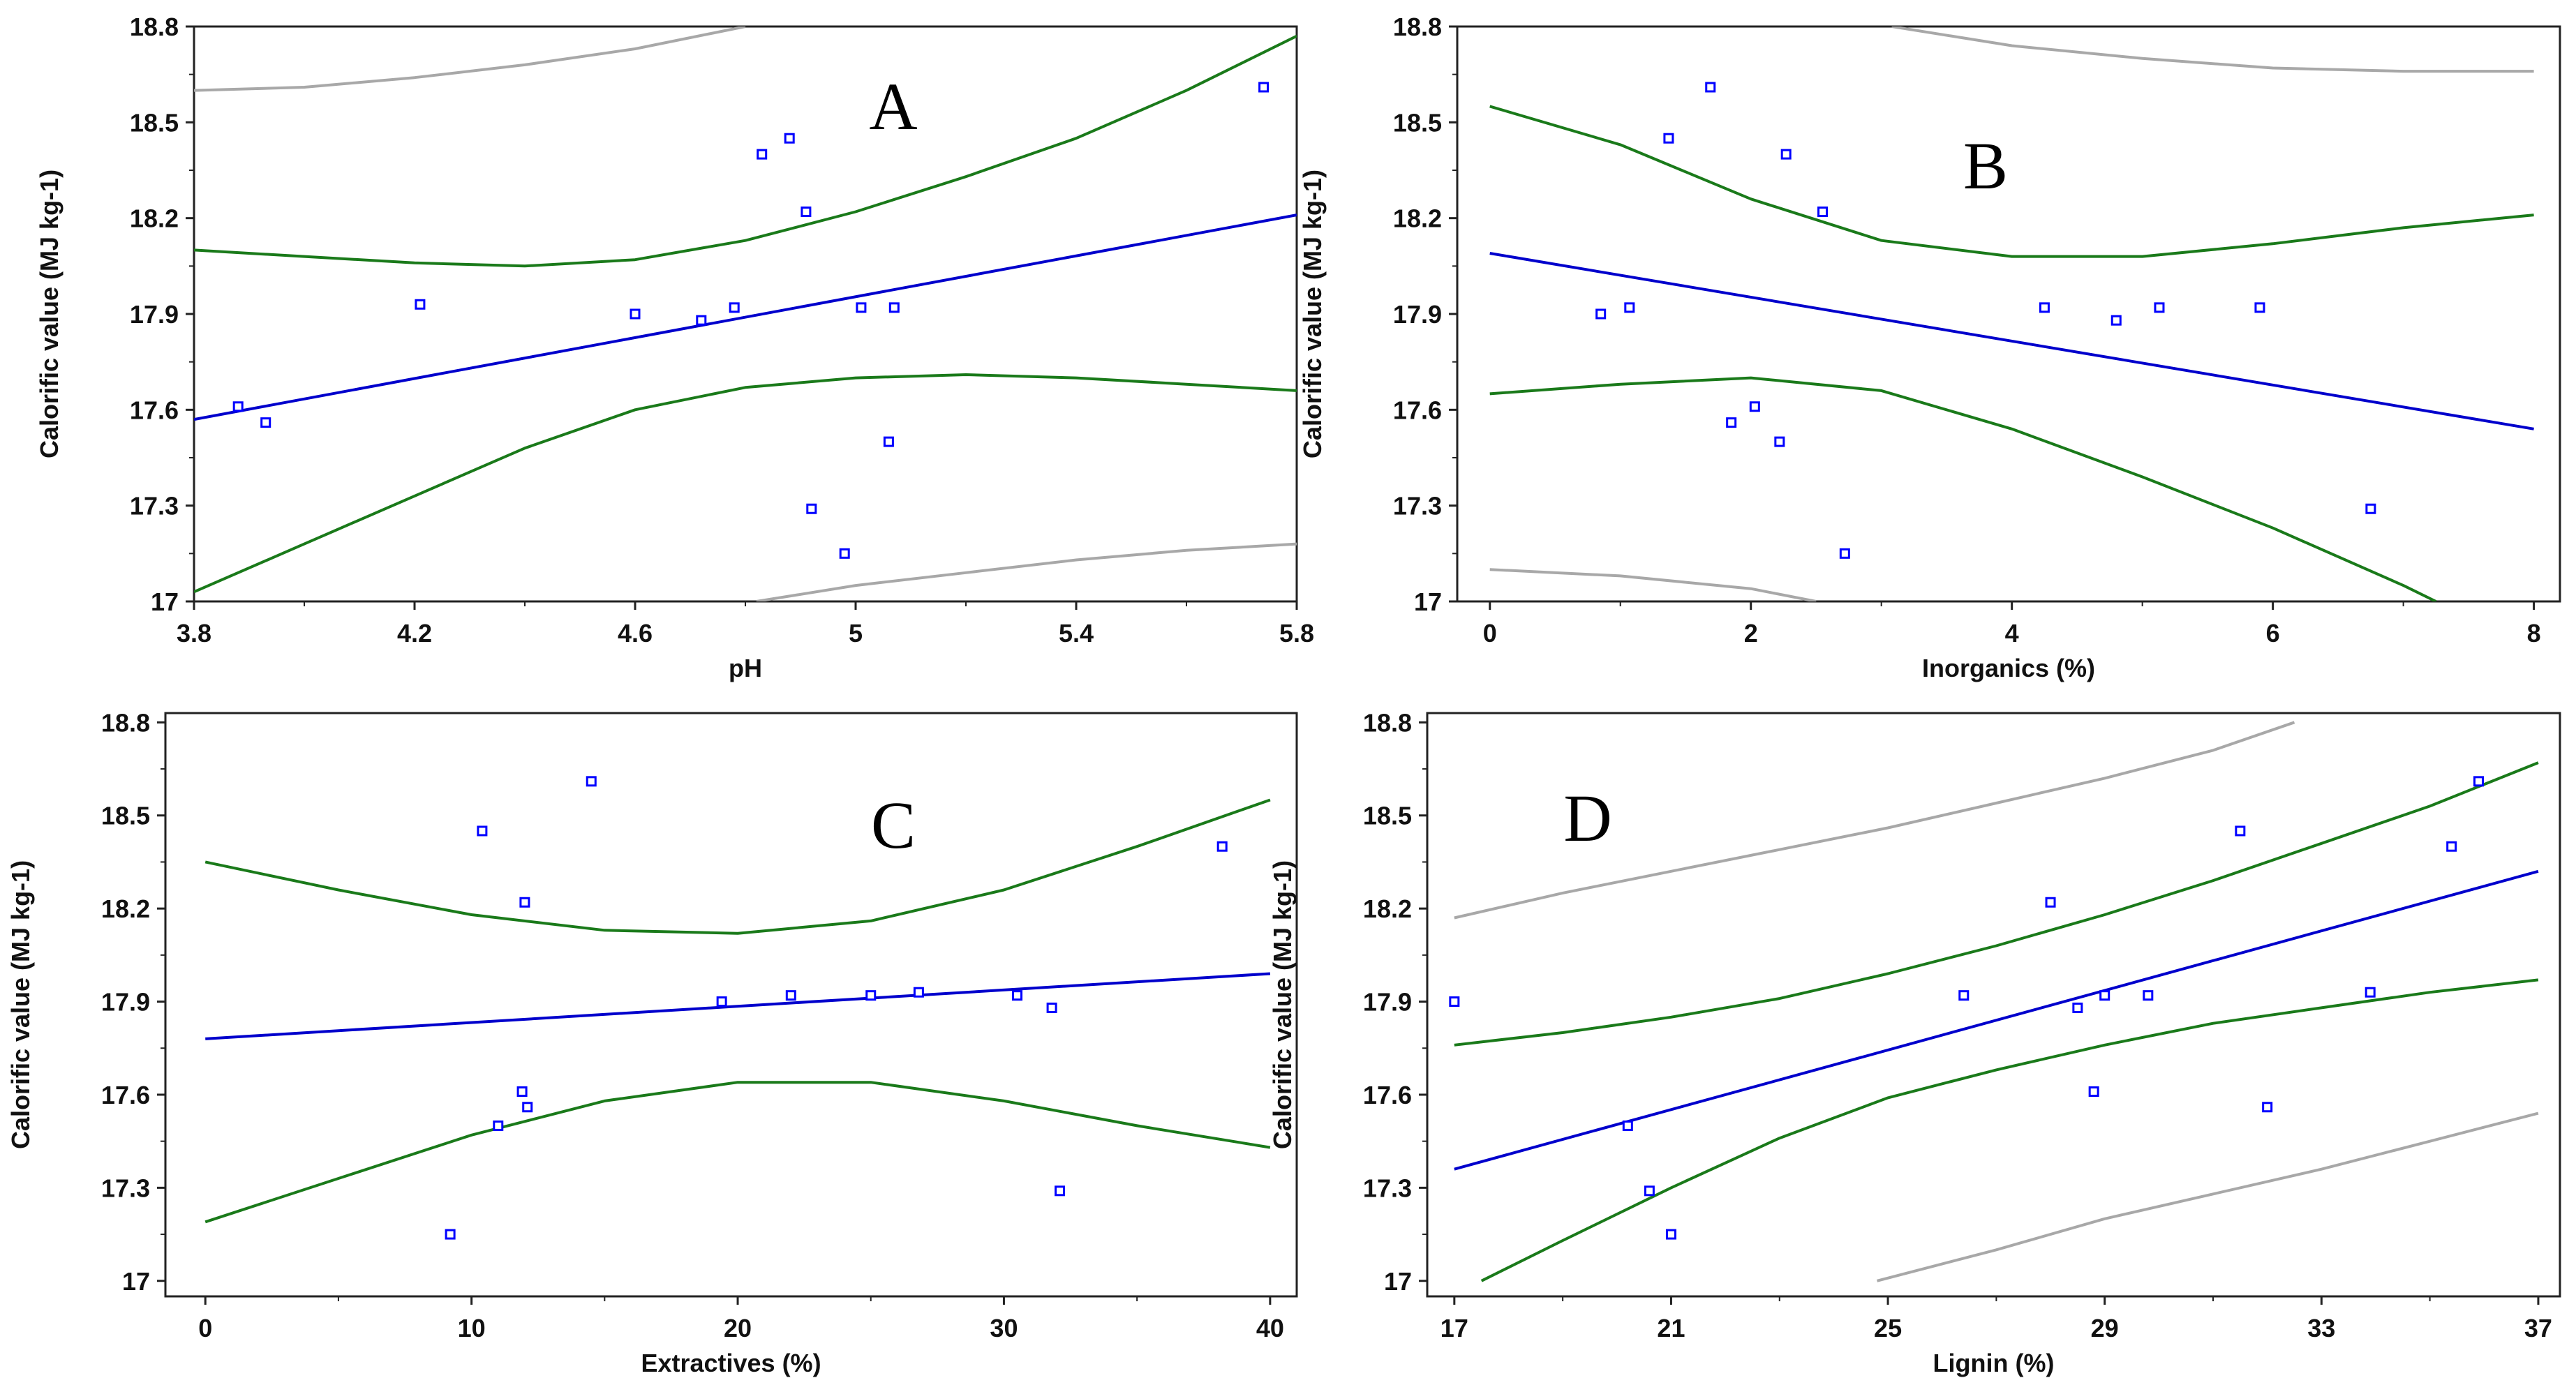 The image size is (2576, 1378). What do you see at coordinates (2321, 1328) in the screenshot?
I see `x-tick-label: 33` at bounding box center [2321, 1328].